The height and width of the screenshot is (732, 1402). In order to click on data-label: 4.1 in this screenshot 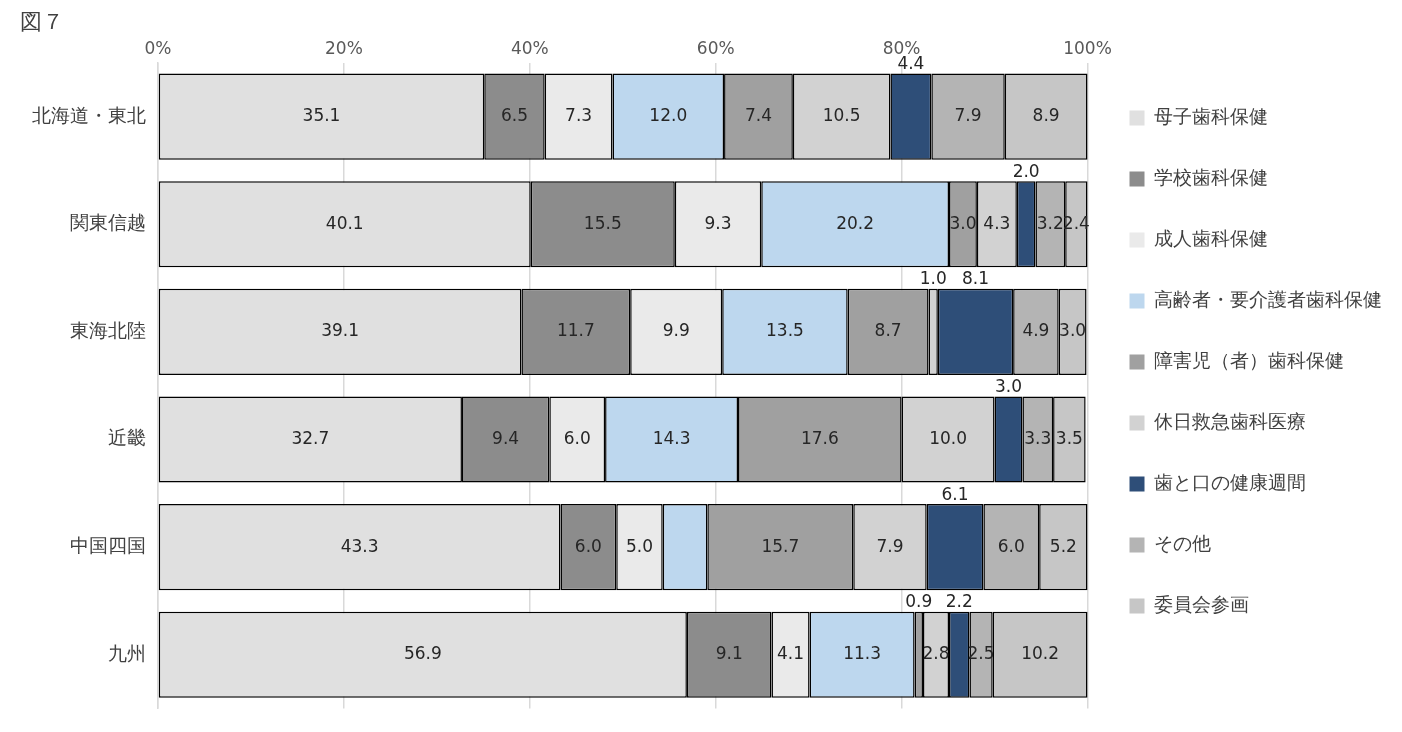, I will do `click(791, 653)`.